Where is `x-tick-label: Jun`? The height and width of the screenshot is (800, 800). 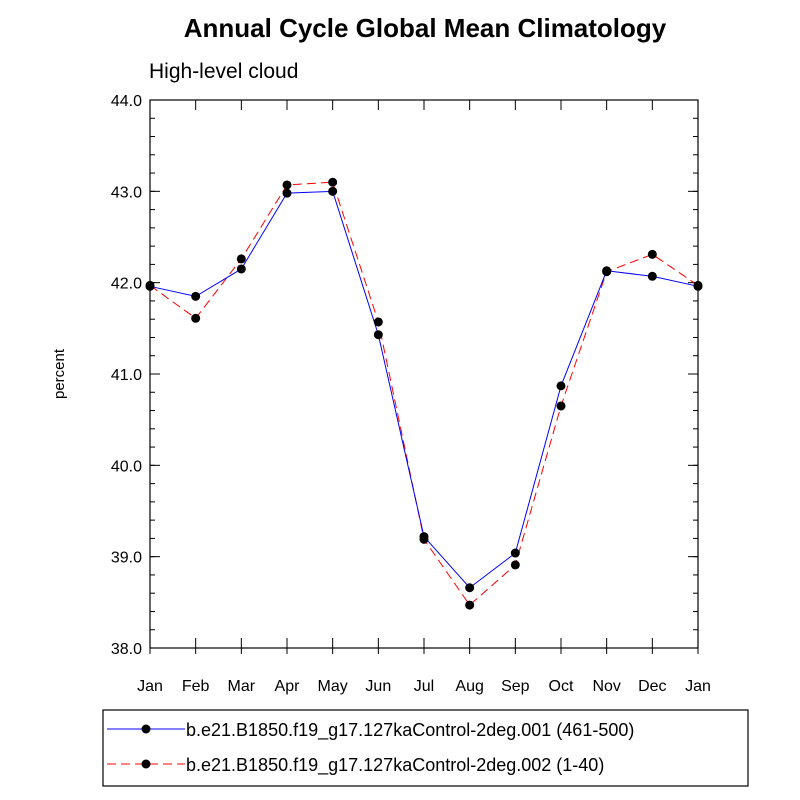 x-tick-label: Jun is located at coordinates (378, 686).